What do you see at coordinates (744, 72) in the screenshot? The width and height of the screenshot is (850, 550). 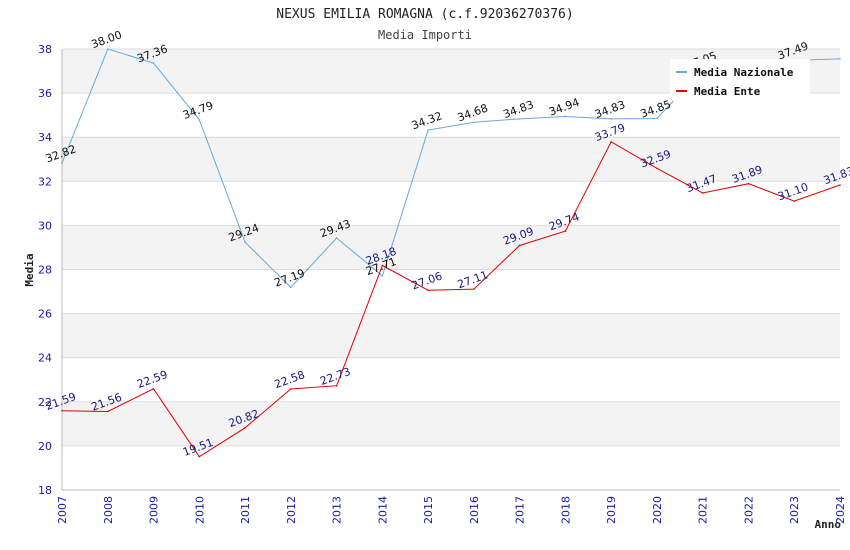 I see `legend-label: Media Nazionale` at bounding box center [744, 72].